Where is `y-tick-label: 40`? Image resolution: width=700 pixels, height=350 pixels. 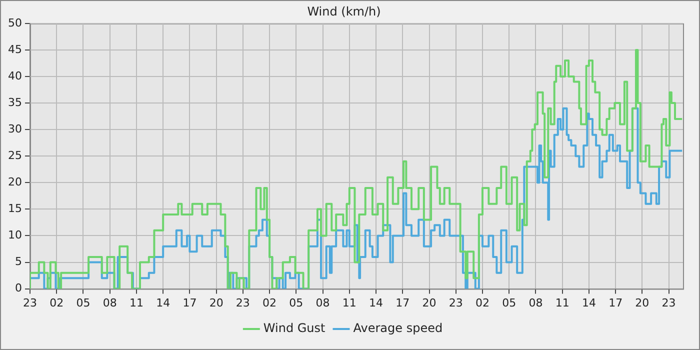 y-tick-label: 40 is located at coordinates (15, 75).